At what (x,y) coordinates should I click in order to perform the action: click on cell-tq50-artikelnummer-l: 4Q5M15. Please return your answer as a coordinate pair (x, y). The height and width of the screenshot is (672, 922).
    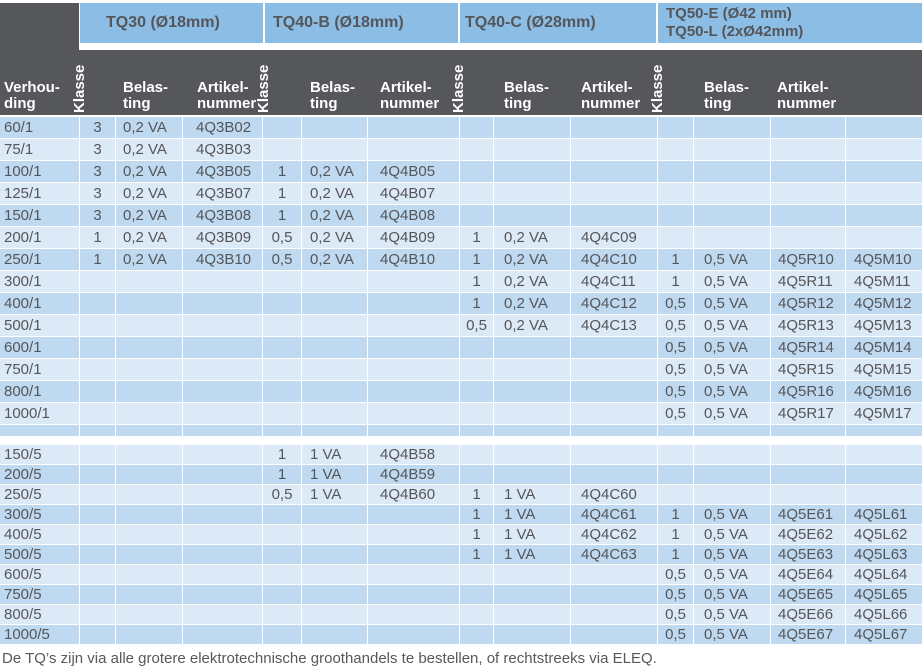
    Looking at the image, I should click on (884, 369).